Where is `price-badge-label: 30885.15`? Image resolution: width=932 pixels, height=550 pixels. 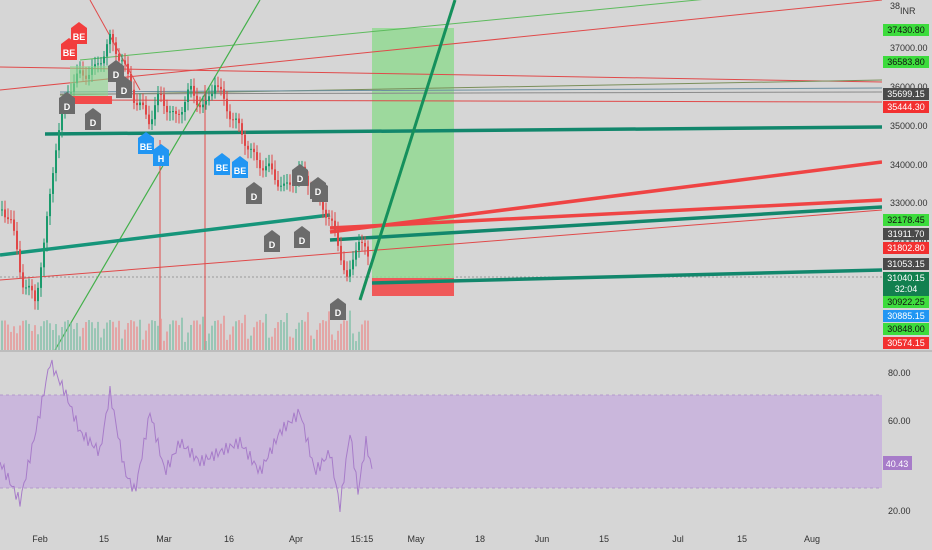 price-badge-label: 30885.15 is located at coordinates (906, 316).